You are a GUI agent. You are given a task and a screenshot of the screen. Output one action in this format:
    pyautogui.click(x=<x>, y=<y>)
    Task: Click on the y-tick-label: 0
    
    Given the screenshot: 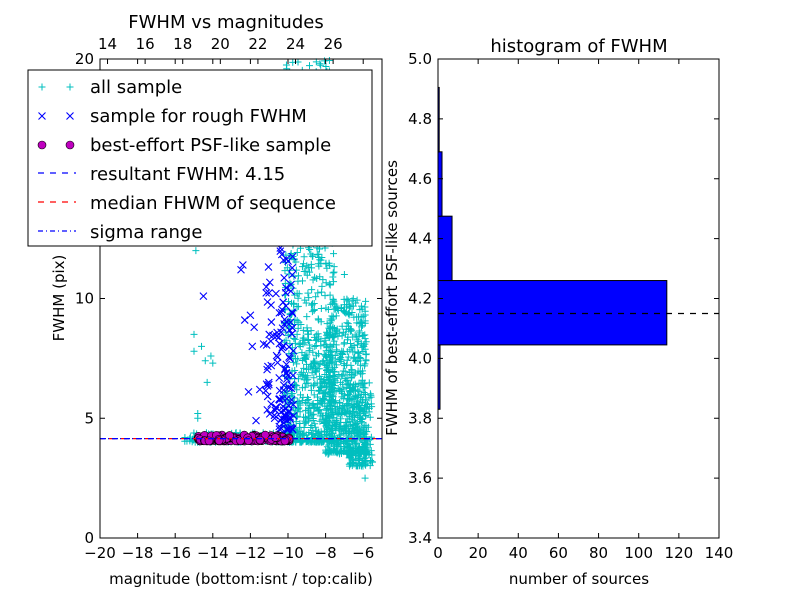 What is the action you would take?
    pyautogui.click(x=89, y=538)
    